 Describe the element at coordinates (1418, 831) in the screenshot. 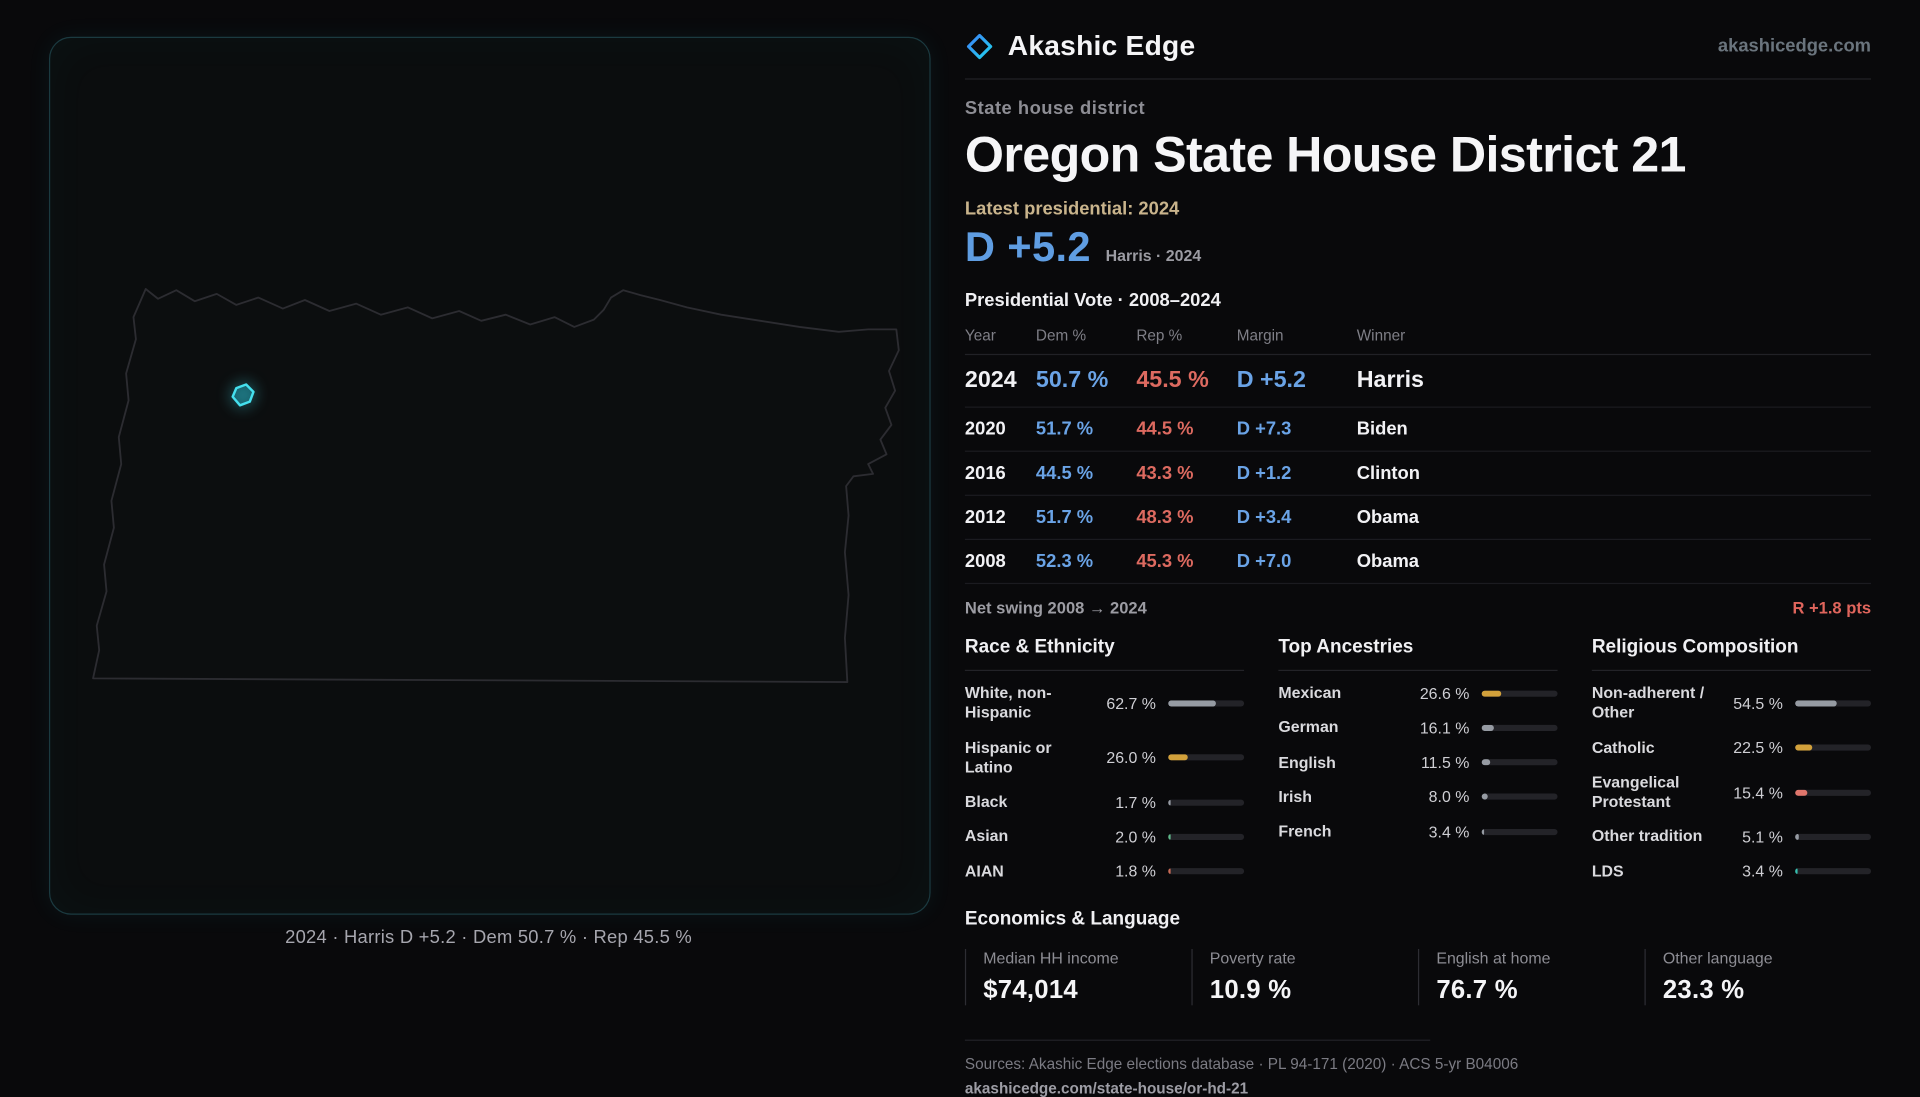

I see `demo-row: French 3.4 %` at that location.